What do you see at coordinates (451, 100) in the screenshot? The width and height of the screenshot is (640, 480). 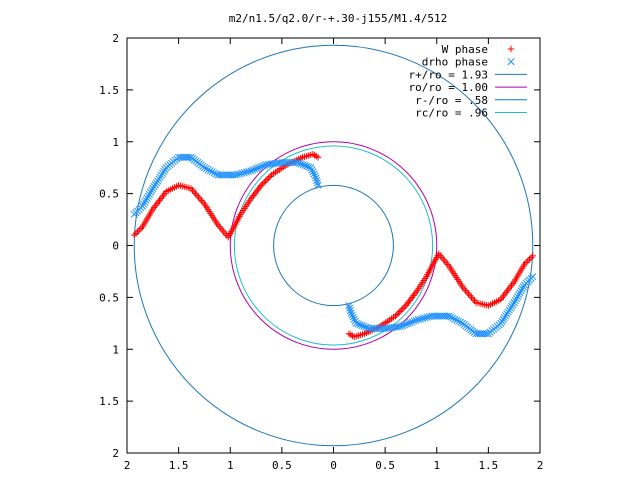 I see `legend-label: r-/ro = .58` at bounding box center [451, 100].